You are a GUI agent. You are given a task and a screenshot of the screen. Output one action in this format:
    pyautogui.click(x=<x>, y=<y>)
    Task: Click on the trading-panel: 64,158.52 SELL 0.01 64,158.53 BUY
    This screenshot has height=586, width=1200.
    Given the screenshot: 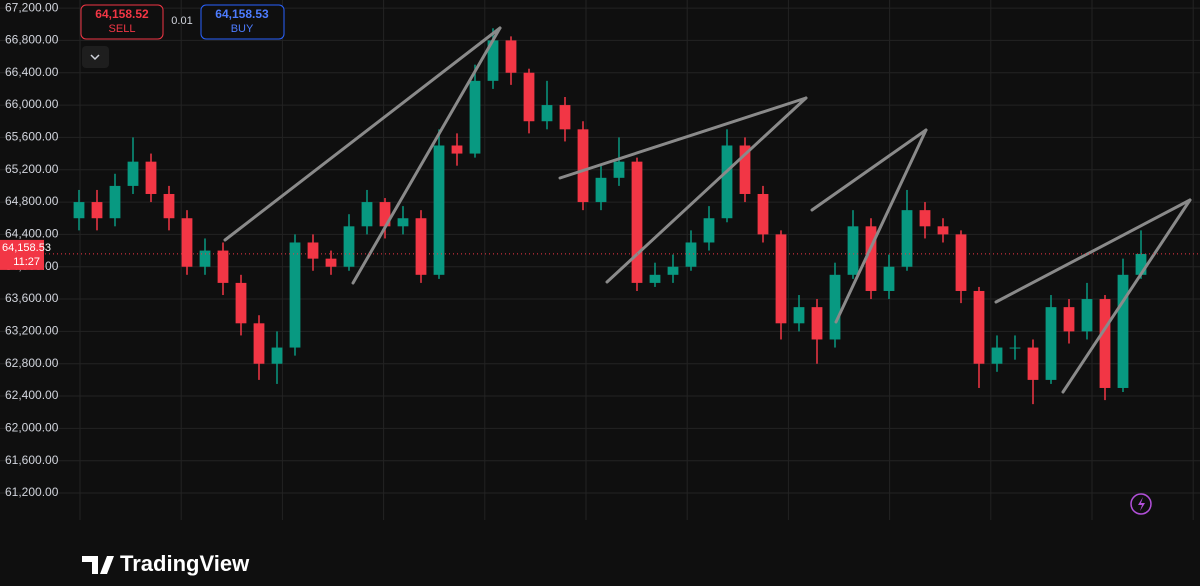 What is the action you would take?
    pyautogui.click(x=182, y=36)
    